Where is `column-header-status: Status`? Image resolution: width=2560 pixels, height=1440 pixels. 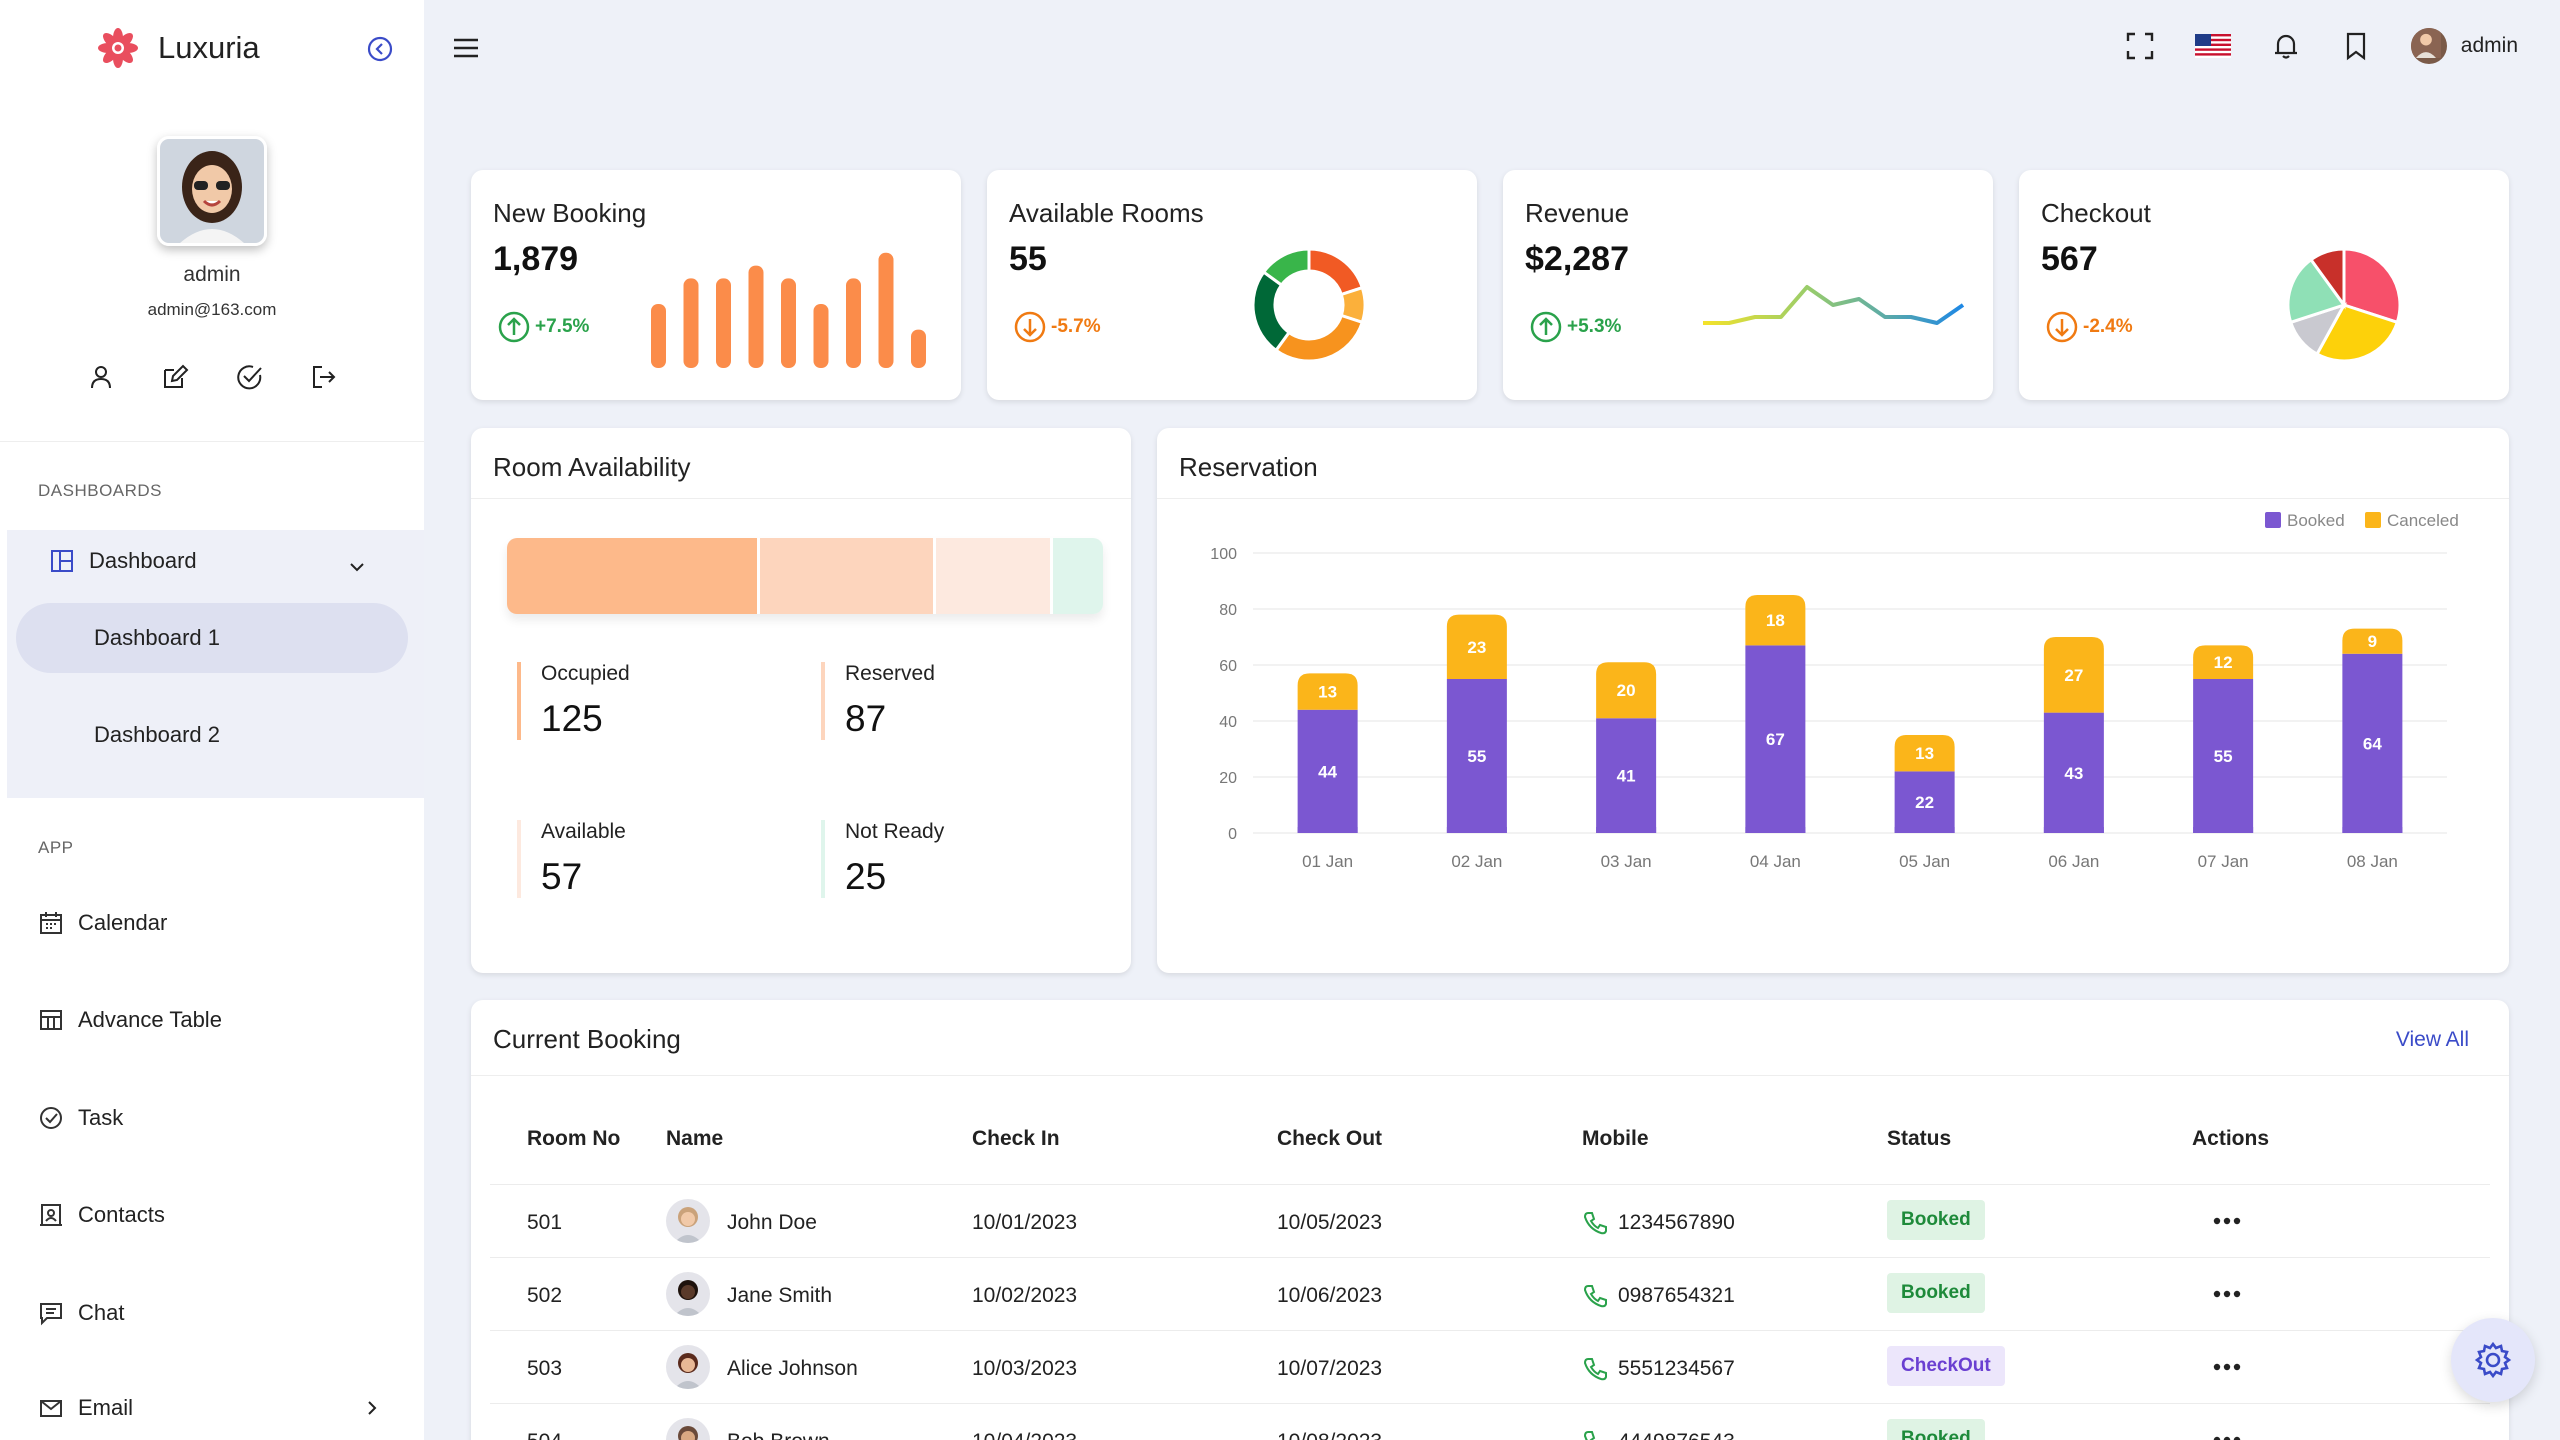 column-header-status: Status is located at coordinates (1919, 1138).